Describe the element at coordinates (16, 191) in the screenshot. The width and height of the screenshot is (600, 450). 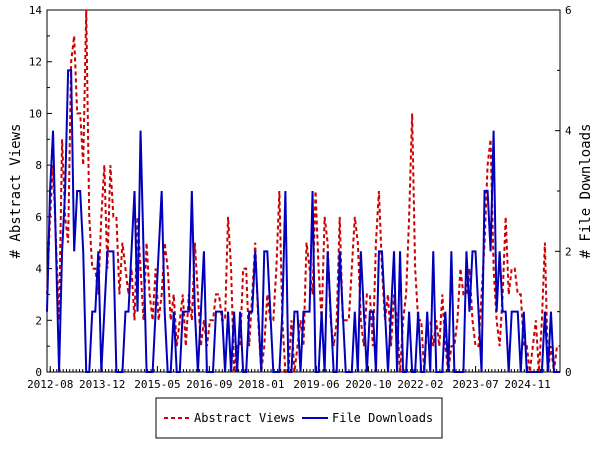
I see `y-axis-title: # Abstract Views` at that location.